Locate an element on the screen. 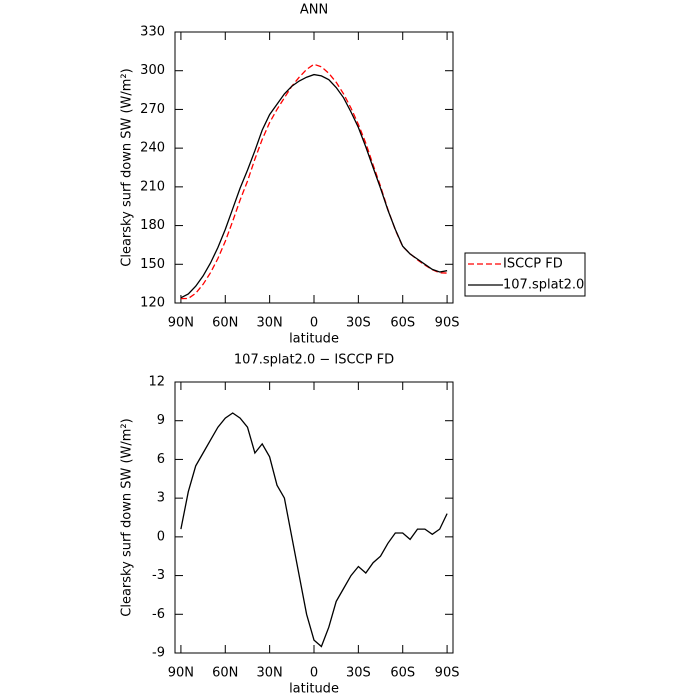  y-tick-label: 150 is located at coordinates (152, 264).